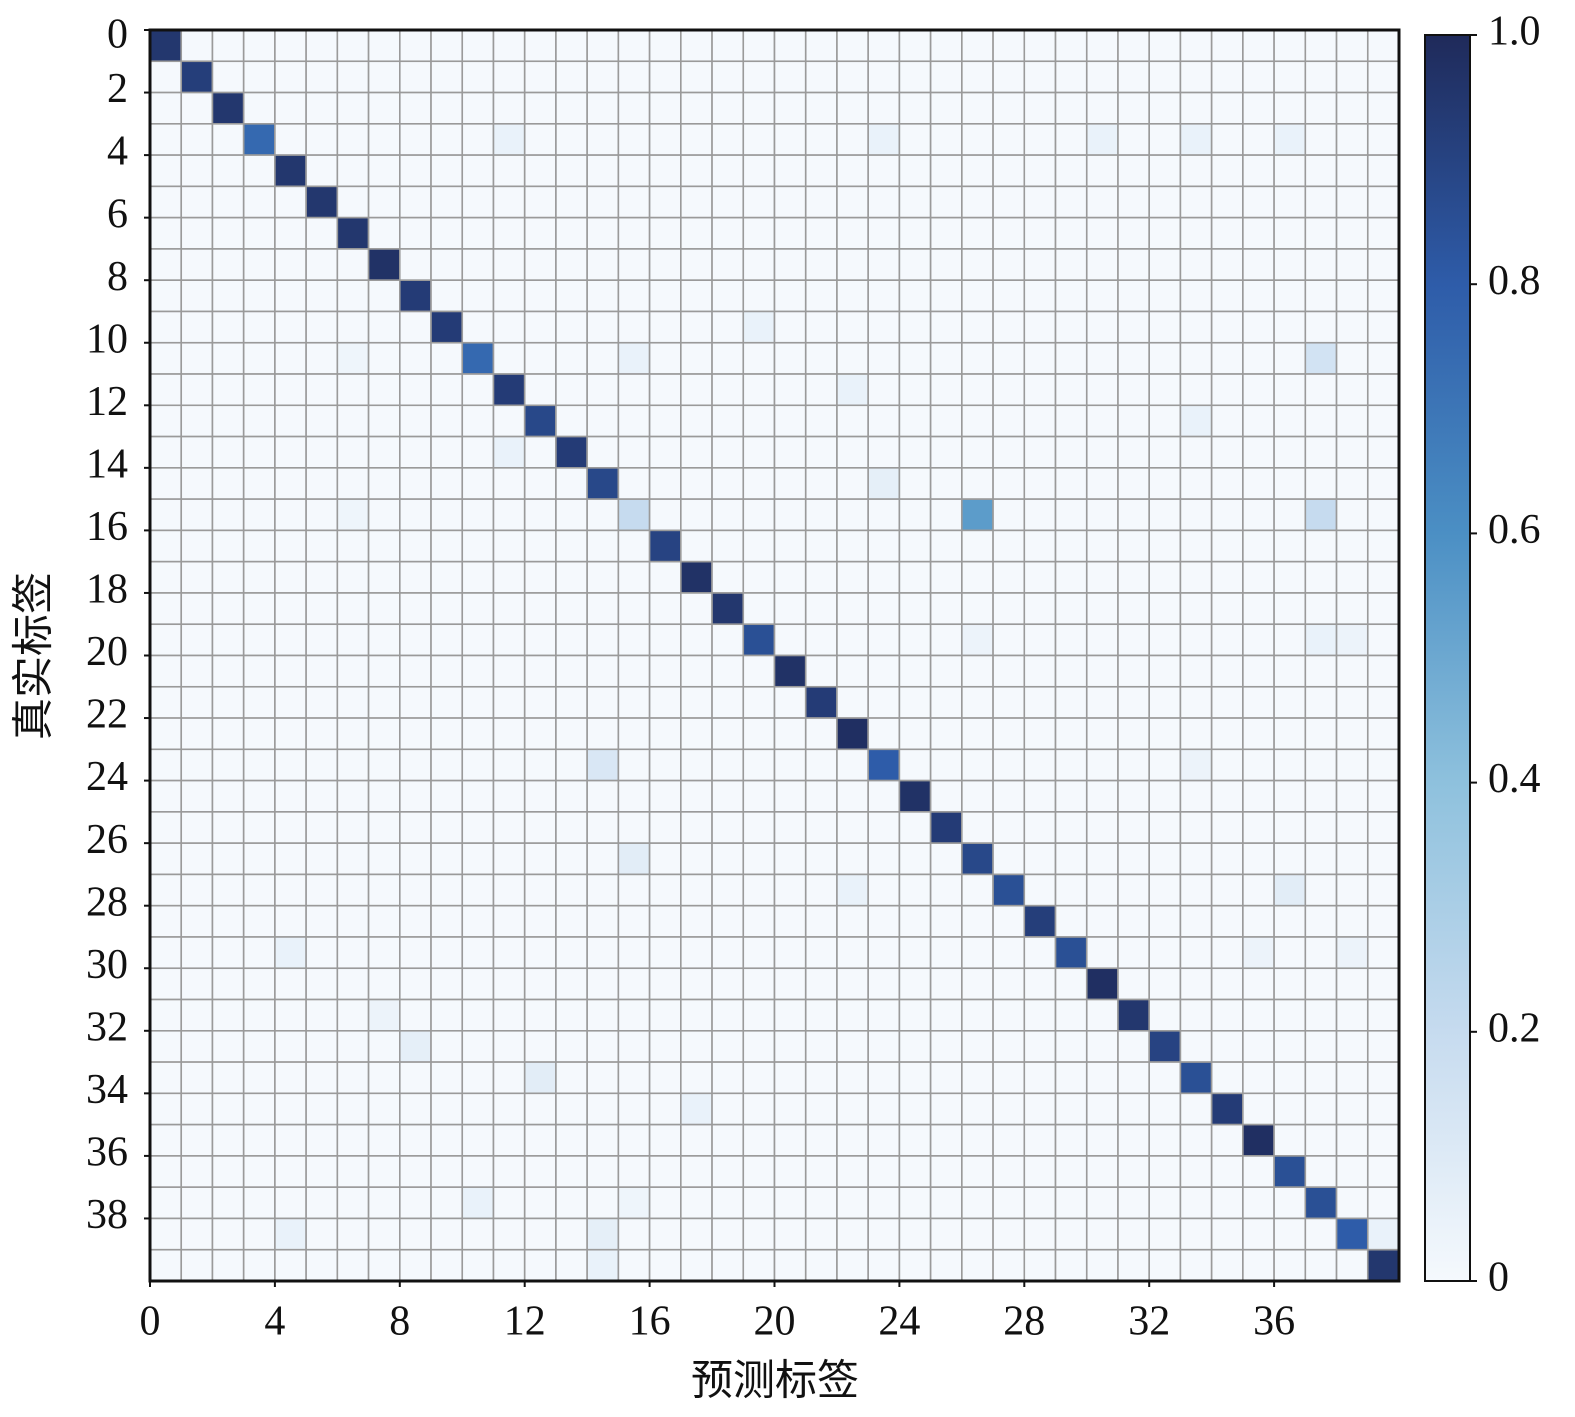  I want to click on y-tick-label: 30, so click(107, 965).